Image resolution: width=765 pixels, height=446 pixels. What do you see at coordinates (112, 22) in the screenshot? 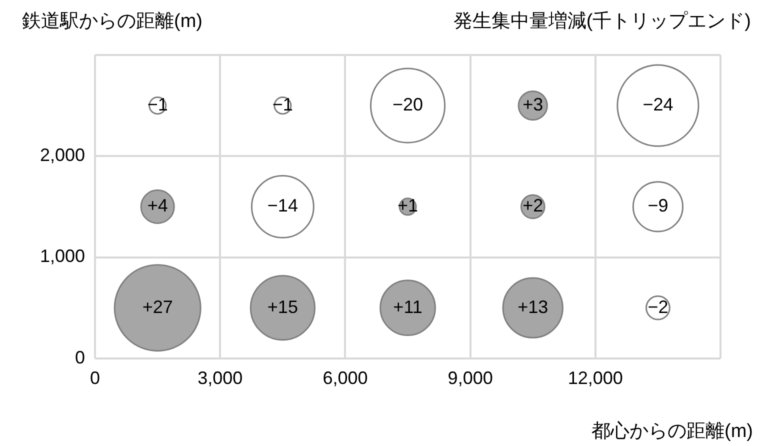
I see `y-axis-title: 鉄道駅からの距離(m)` at bounding box center [112, 22].